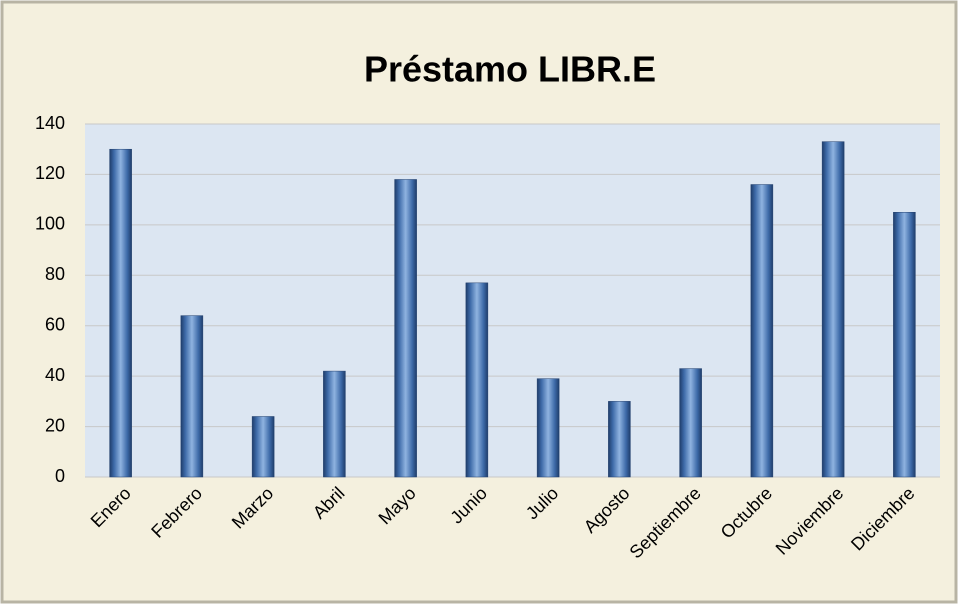 This screenshot has width=958, height=604. What do you see at coordinates (50, 123) in the screenshot?
I see `y-tick-label: 140` at bounding box center [50, 123].